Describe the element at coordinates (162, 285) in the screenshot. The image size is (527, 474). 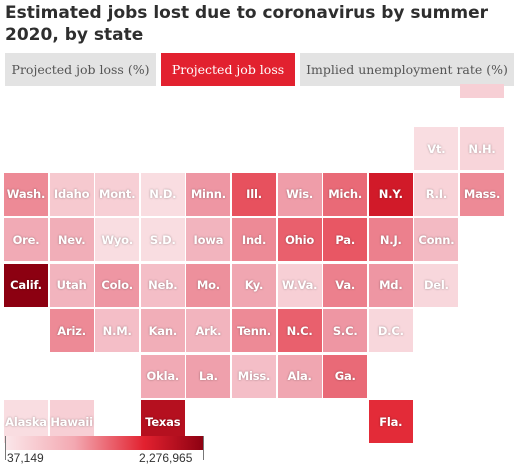
I see `state-tile-neb: Neb.` at that location.